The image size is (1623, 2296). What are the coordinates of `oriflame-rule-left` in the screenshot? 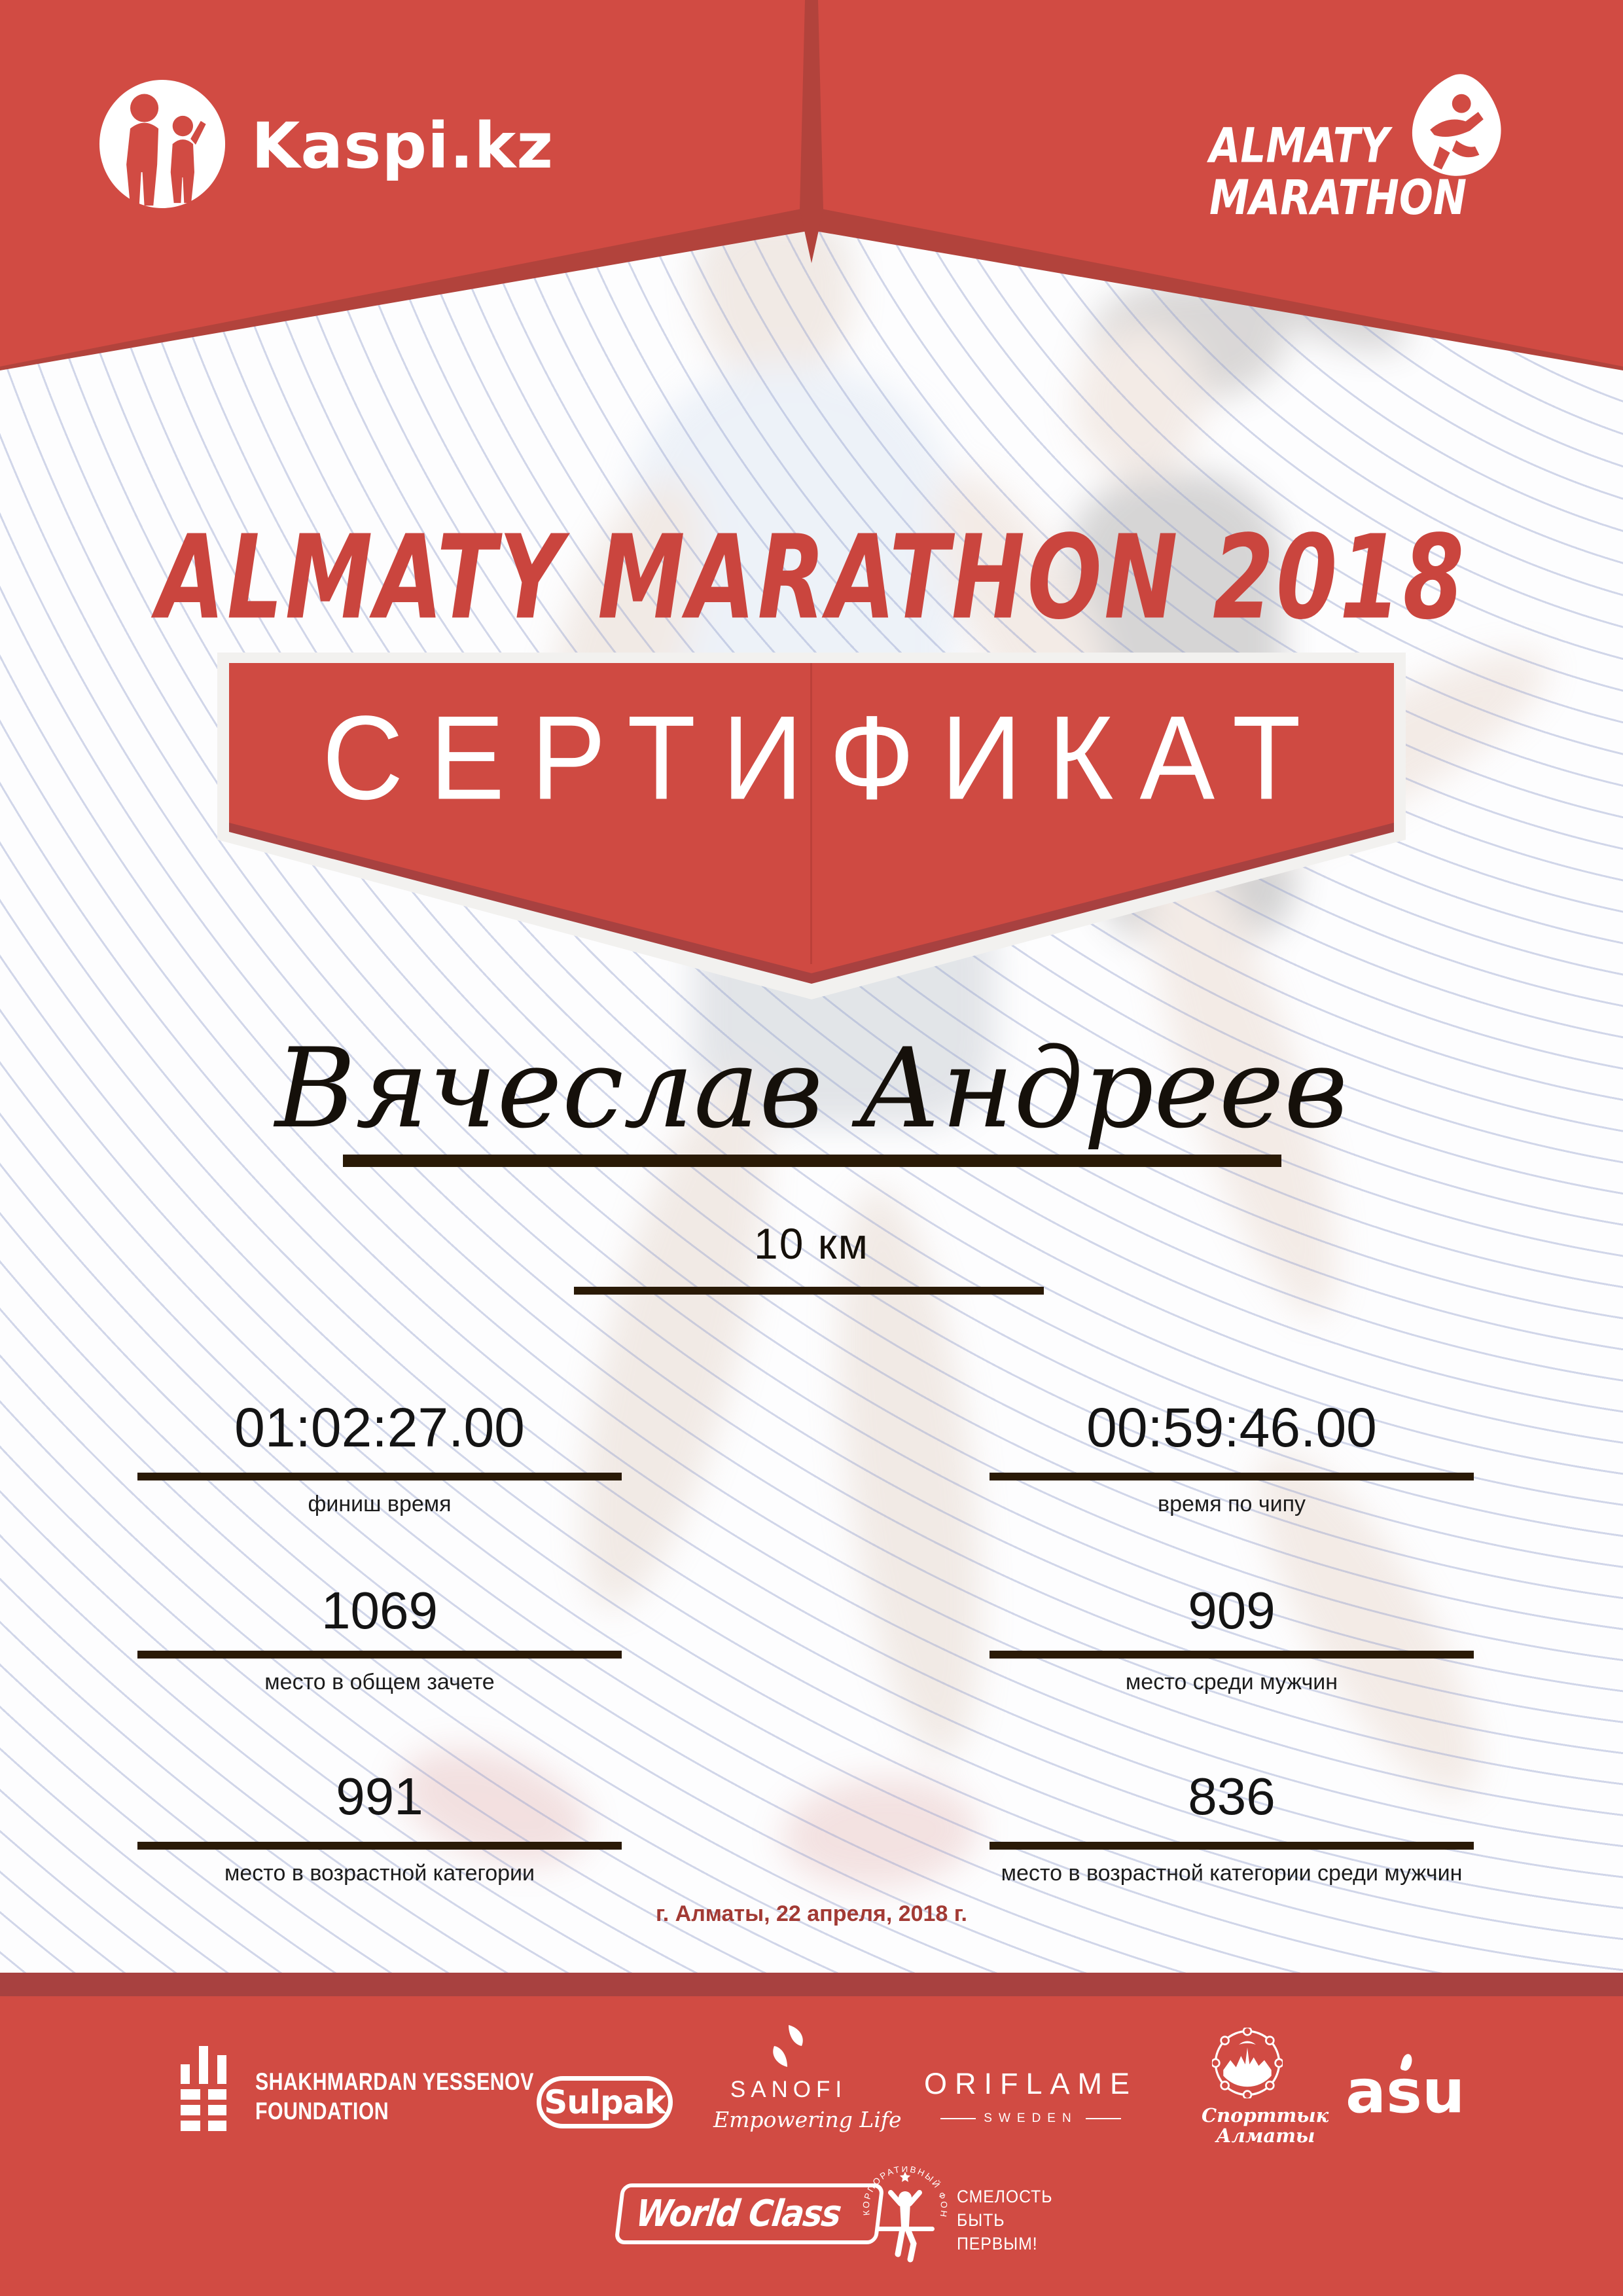 It's located at (958, 2118).